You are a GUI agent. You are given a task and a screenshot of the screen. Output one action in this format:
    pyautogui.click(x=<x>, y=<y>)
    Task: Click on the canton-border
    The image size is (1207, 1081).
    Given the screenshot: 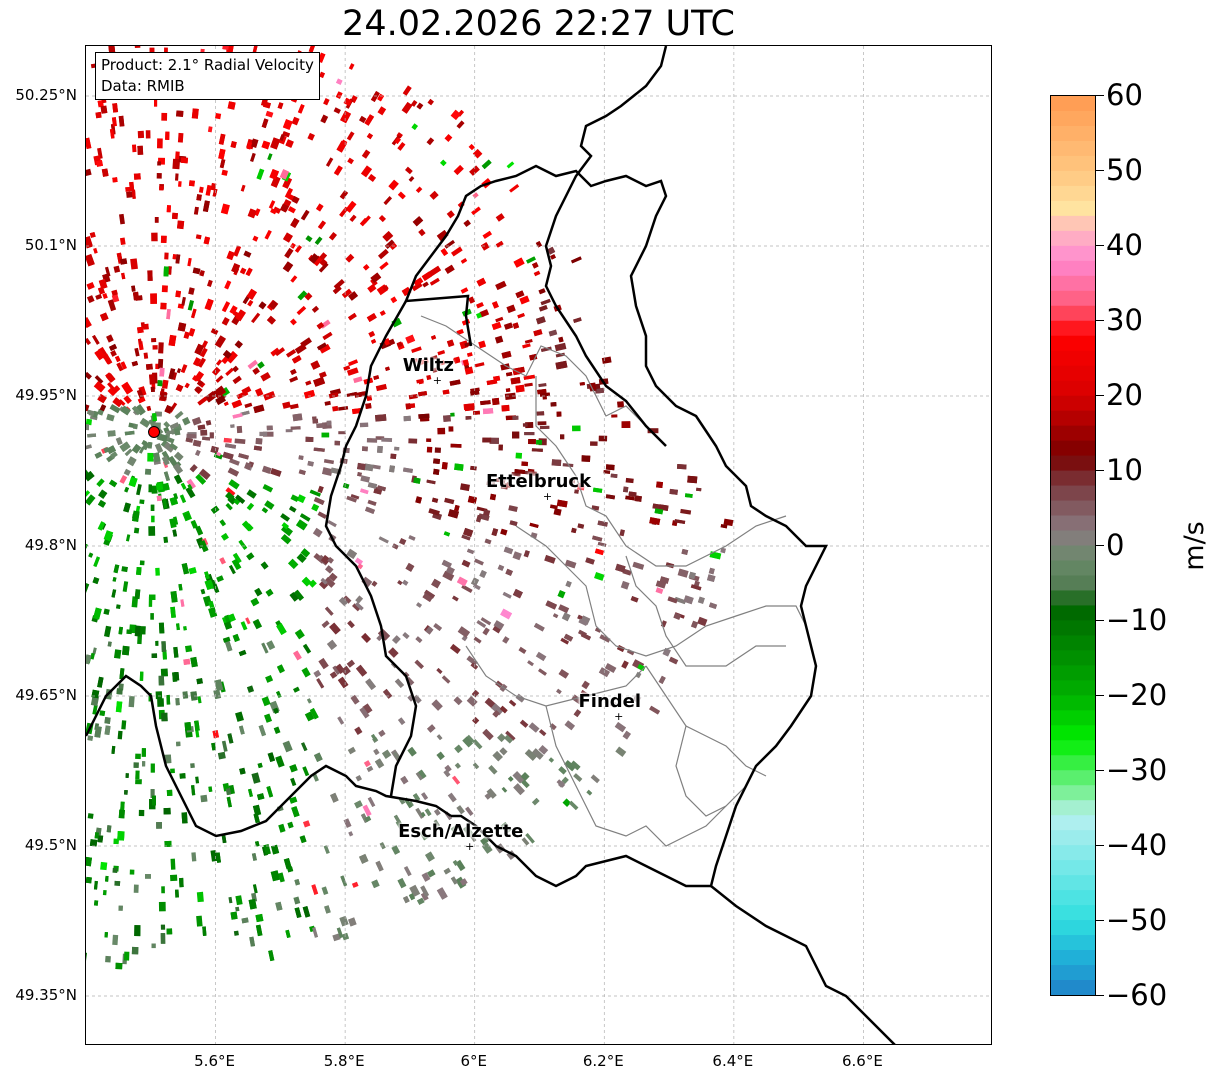 What is the action you would take?
    pyautogui.click(x=636, y=776)
    